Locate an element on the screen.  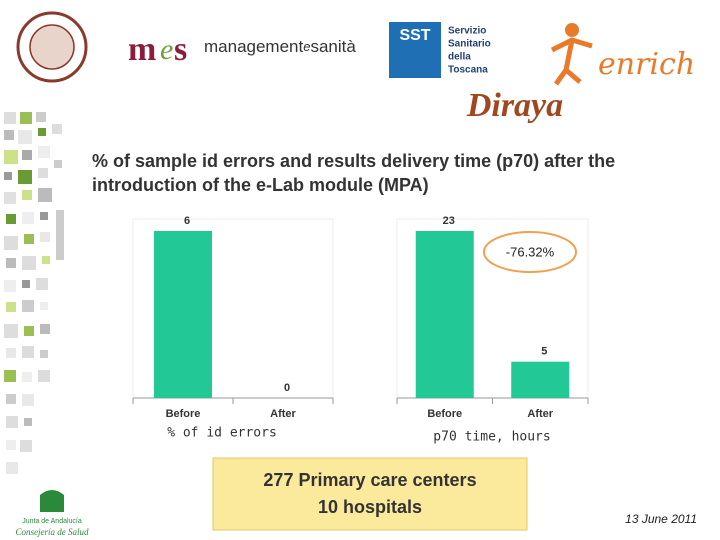
footer-date: 13 June 2011 is located at coordinates (661, 519).